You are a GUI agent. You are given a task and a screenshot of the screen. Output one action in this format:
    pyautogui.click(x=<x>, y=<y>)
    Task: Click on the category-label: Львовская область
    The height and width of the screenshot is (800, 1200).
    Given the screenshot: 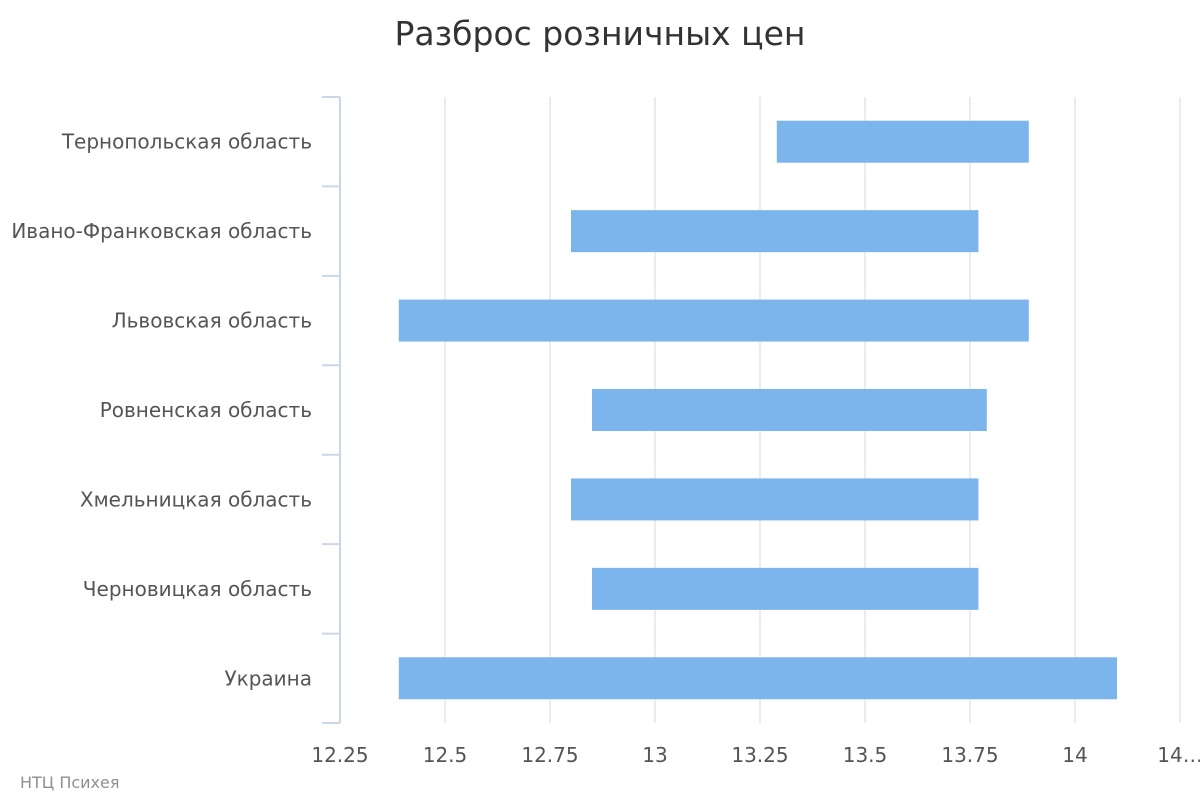 What is the action you would take?
    pyautogui.click(x=212, y=321)
    